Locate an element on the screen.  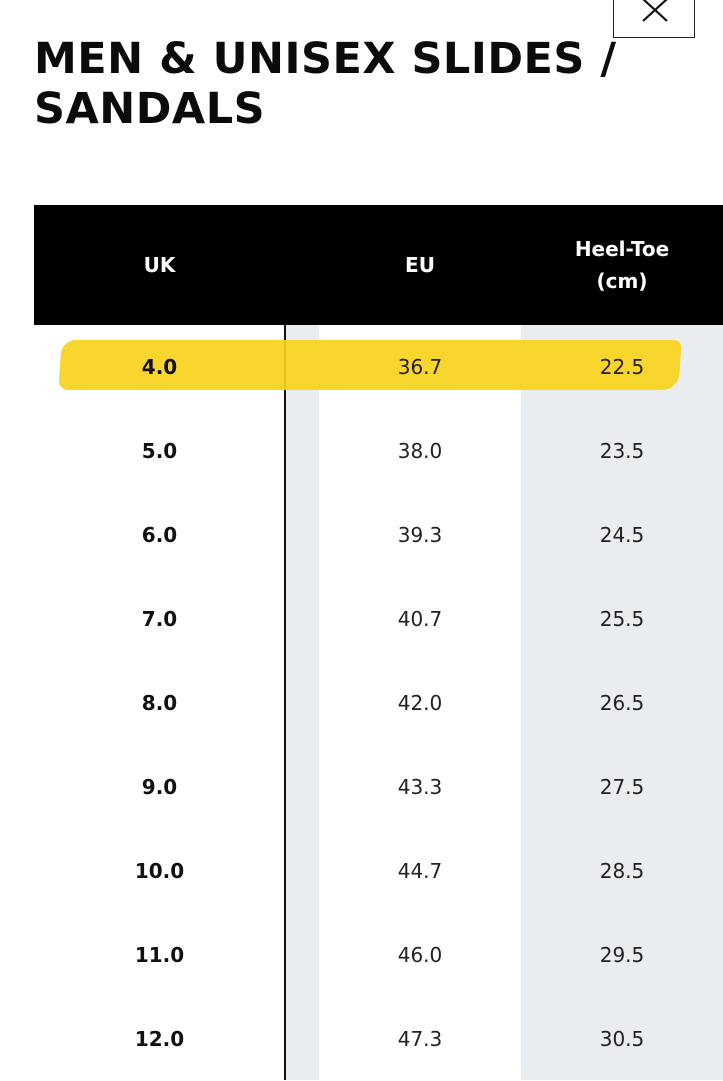
header-eu: EU is located at coordinates (420, 265).